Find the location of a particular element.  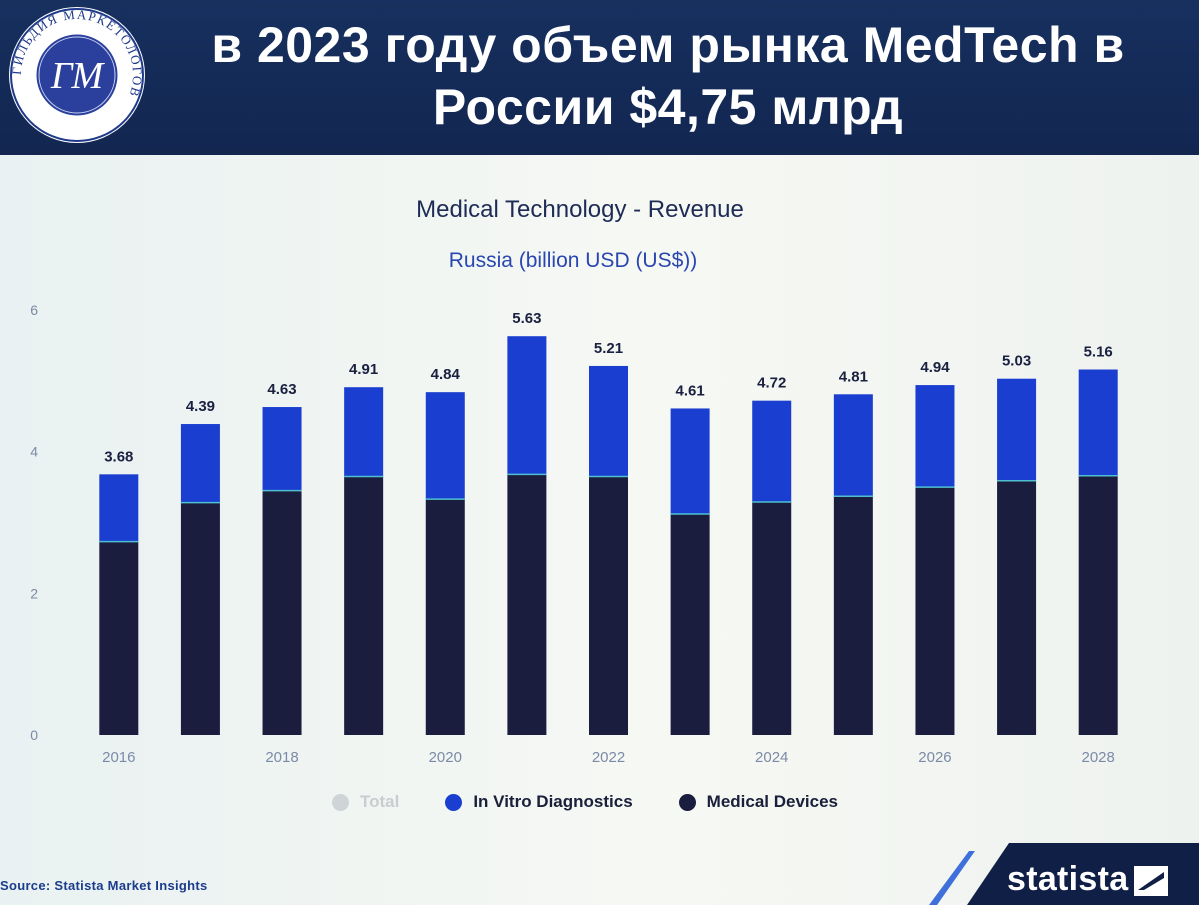

bar-medical-devices-2028 is located at coordinates (1098, 605).